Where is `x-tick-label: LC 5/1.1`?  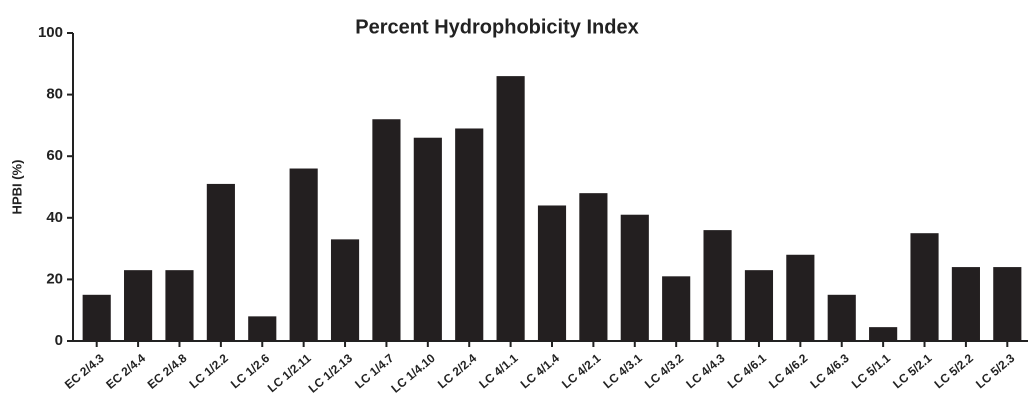
x-tick-label: LC 5/1.1 is located at coordinates (871, 371).